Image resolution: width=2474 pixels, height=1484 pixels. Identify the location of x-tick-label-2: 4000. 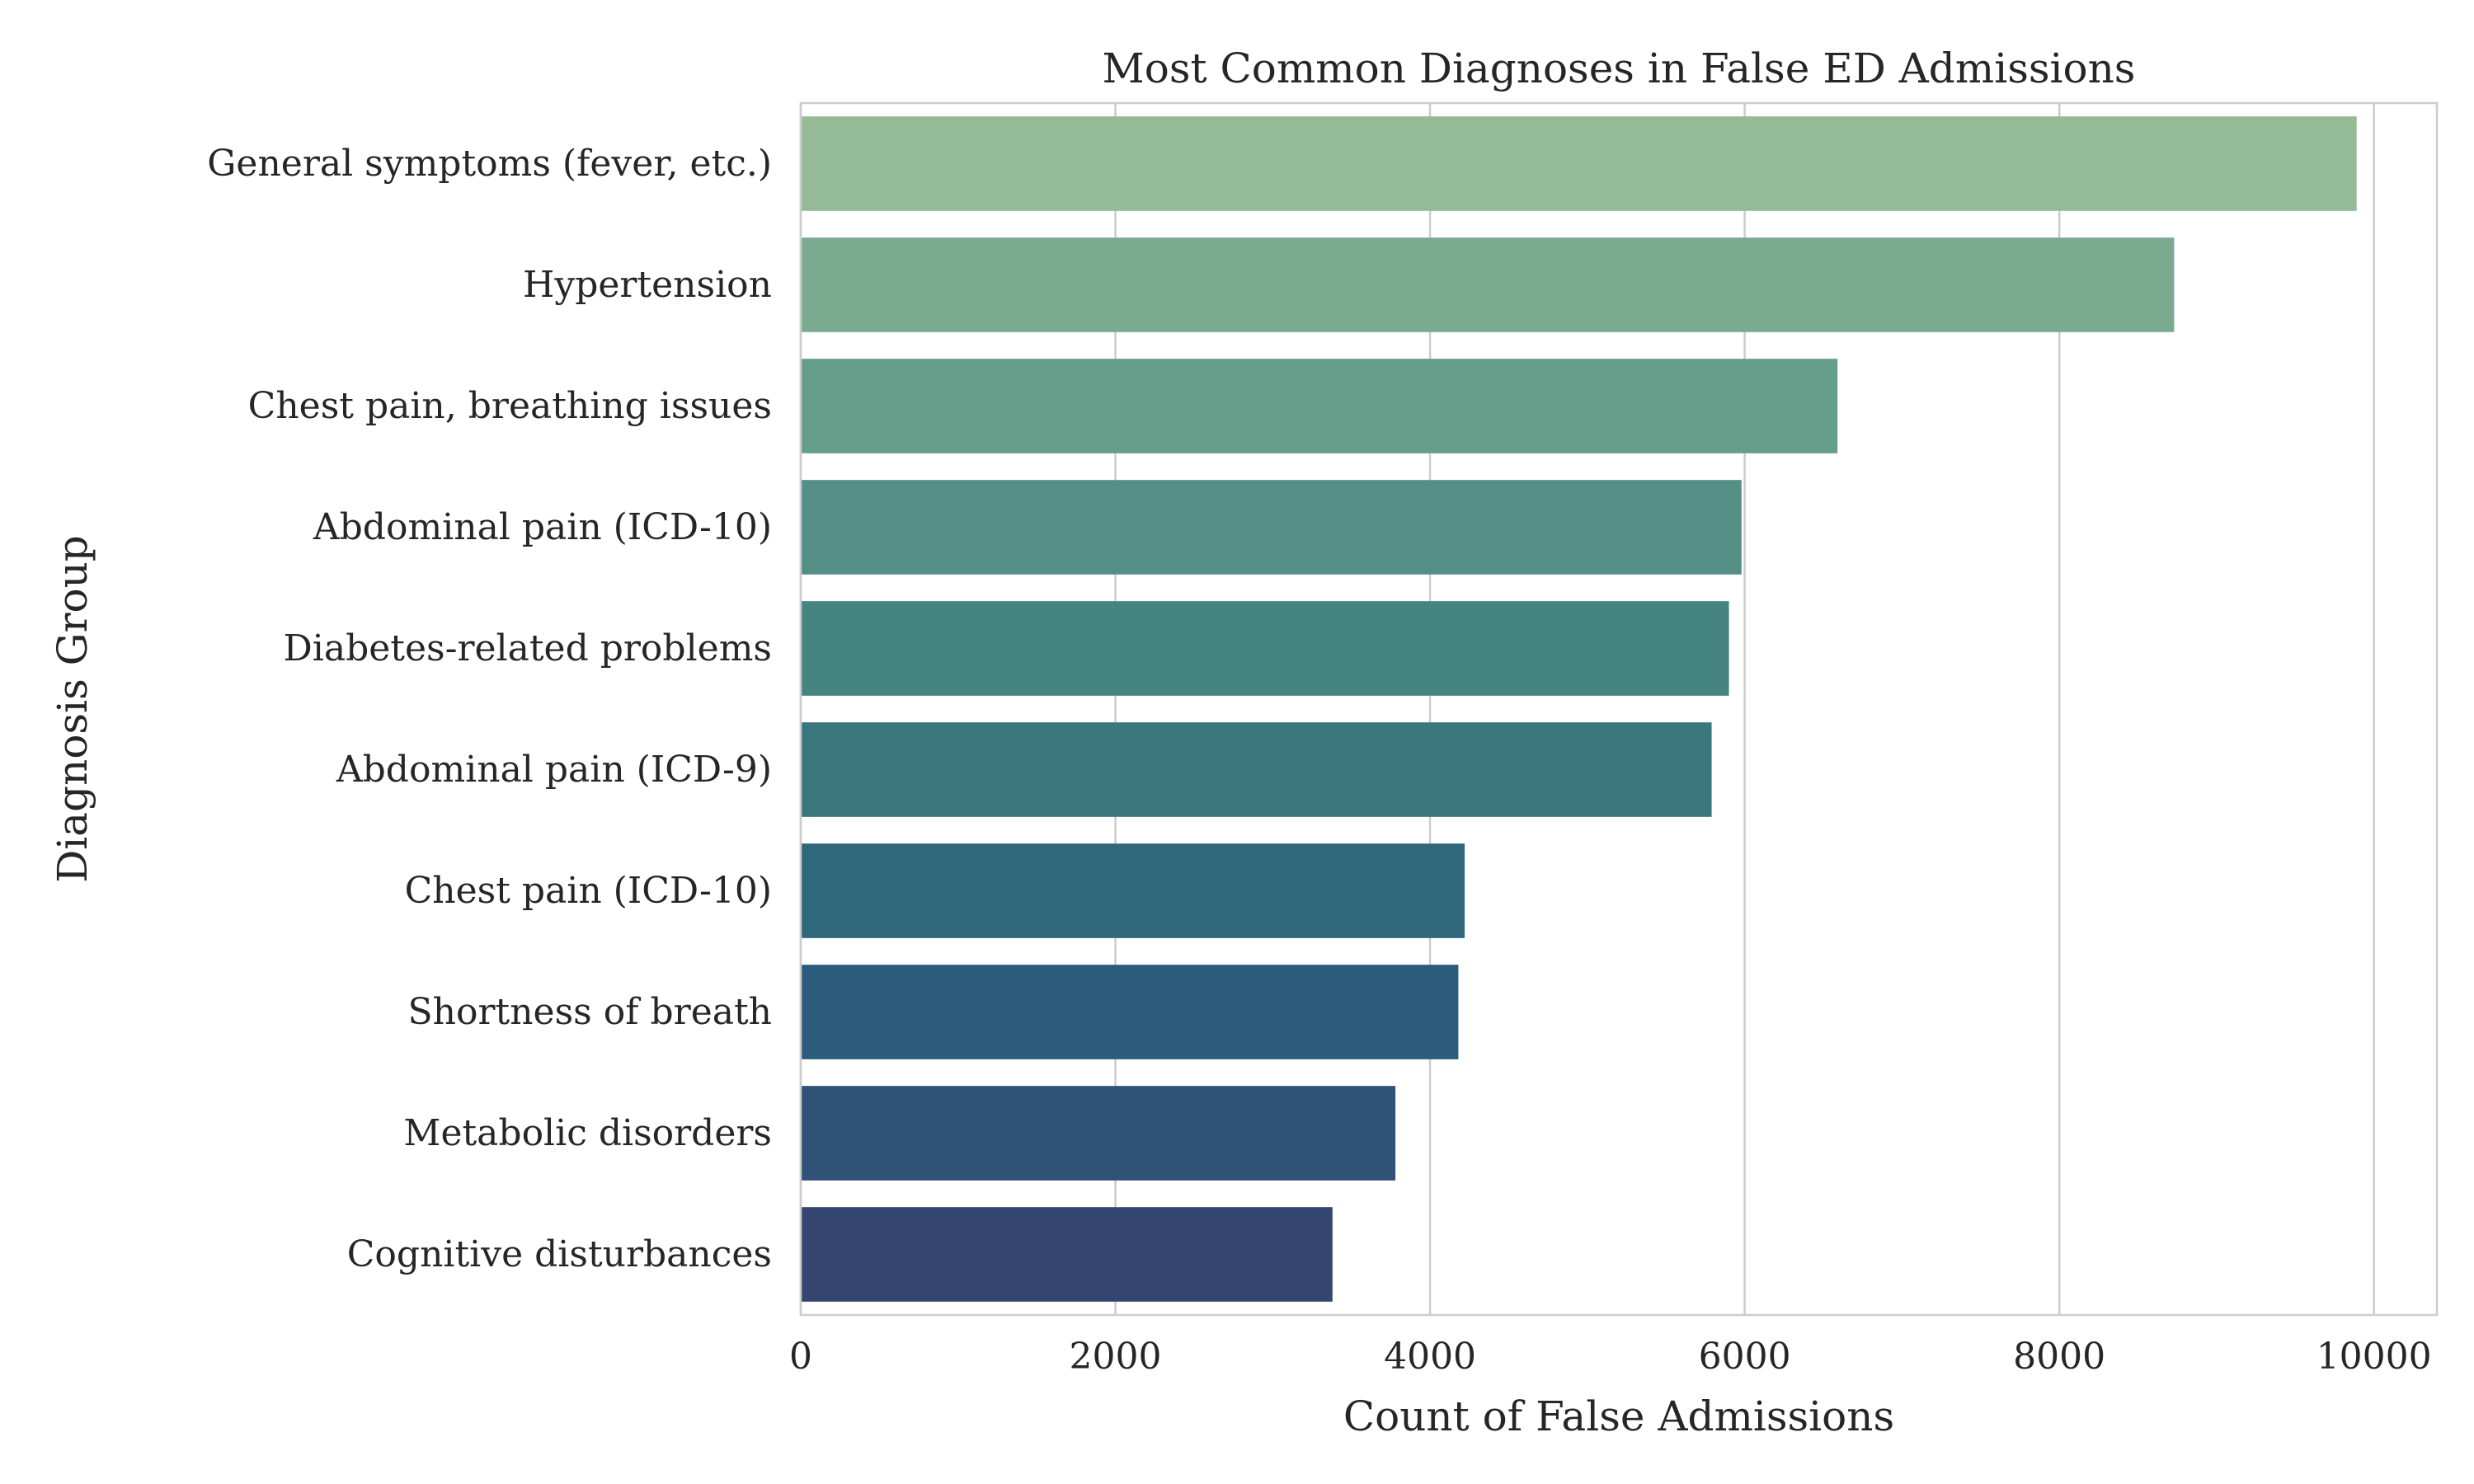
(1430, 1357).